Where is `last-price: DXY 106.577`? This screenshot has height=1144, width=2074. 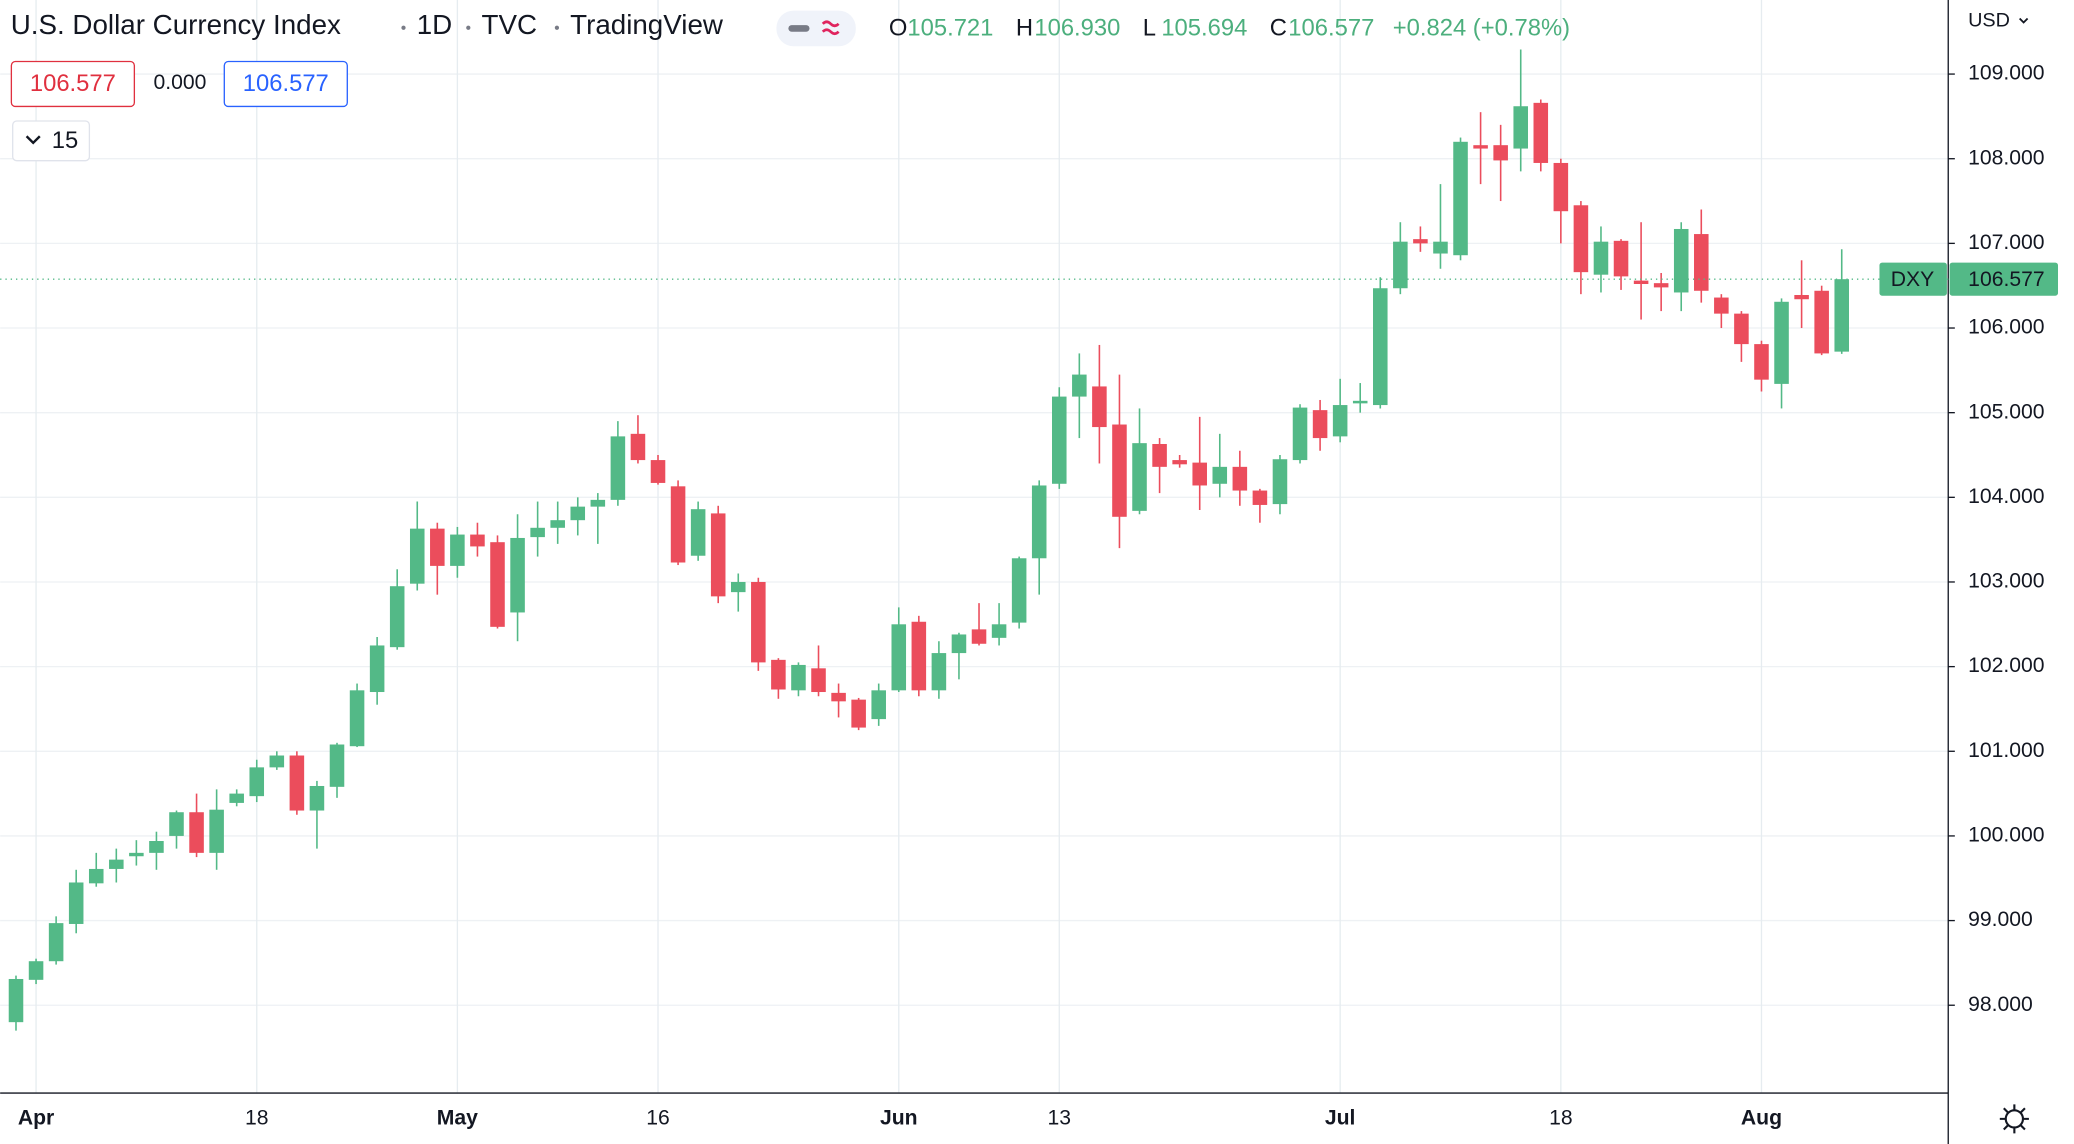
last-price: DXY 106.577 is located at coordinates (1029, 279).